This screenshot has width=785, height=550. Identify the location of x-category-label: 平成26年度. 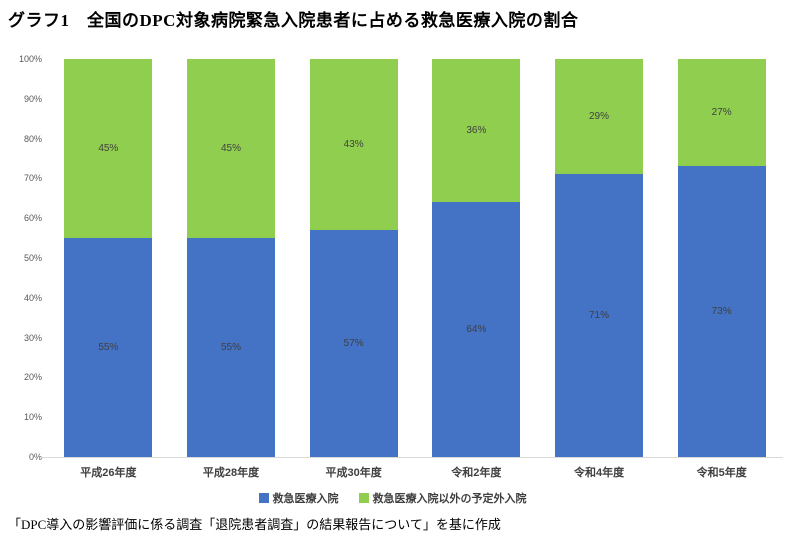
(108, 473).